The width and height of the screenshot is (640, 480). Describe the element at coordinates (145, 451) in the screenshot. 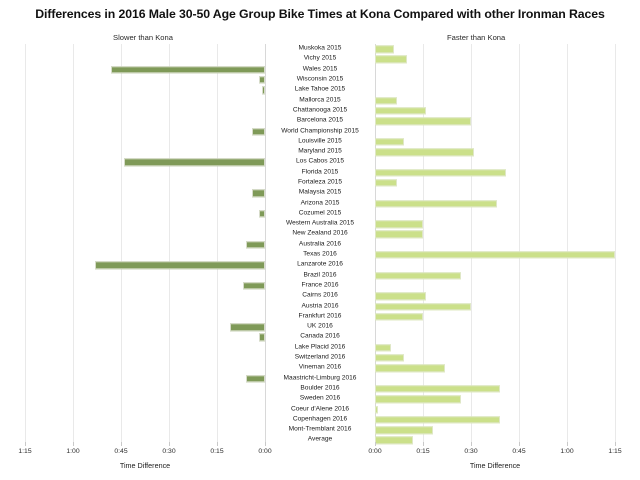

I see `x-axis-slower: 1:15 1:00 0:45 0:30 0:15 0:00` at that location.